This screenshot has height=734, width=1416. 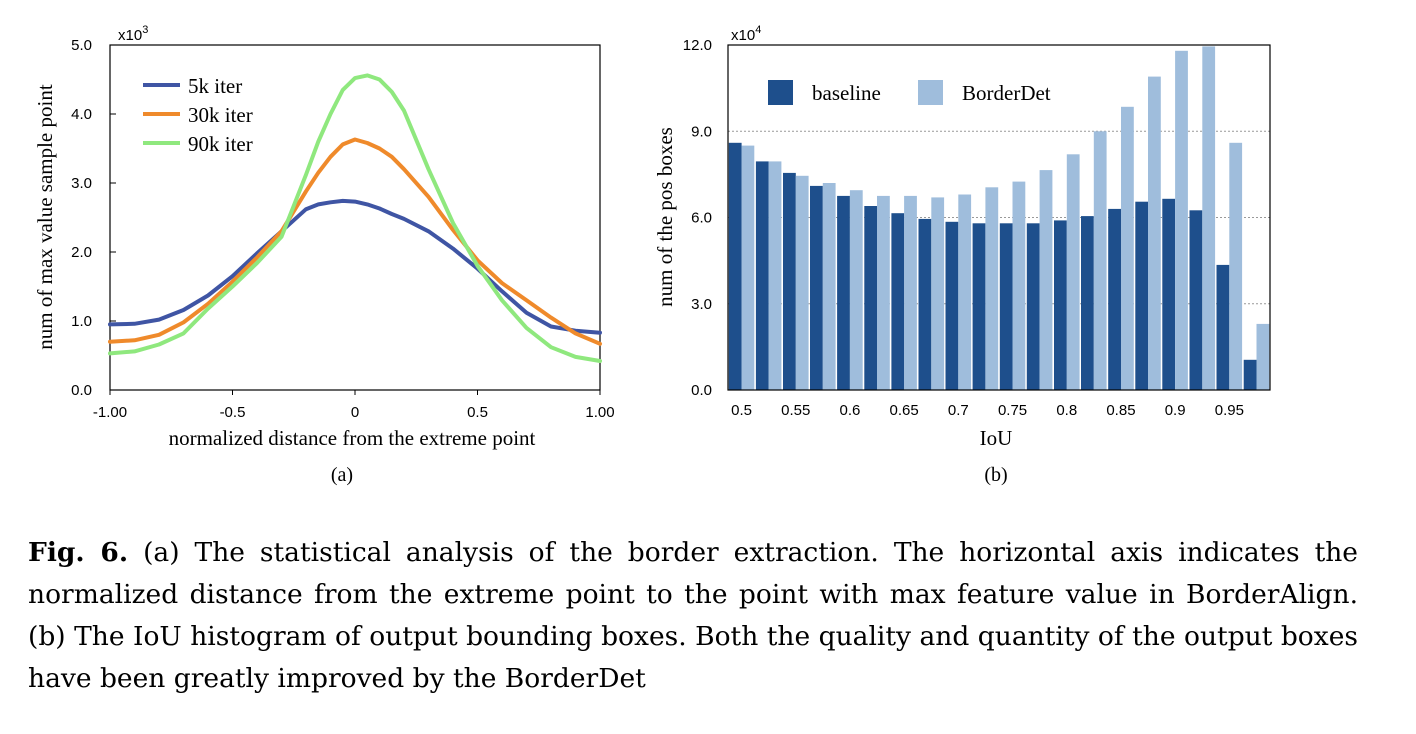 What do you see at coordinates (1120, 410) in the screenshot?
I see `x-tick-label: 0.85` at bounding box center [1120, 410].